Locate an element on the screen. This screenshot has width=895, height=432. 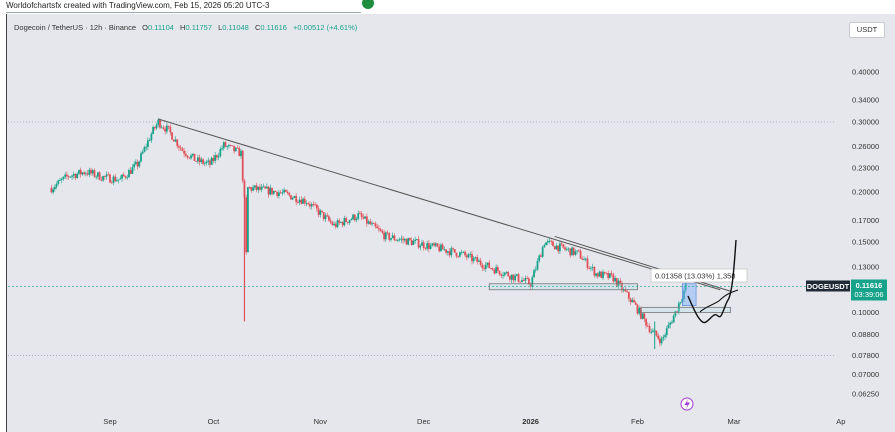
x-tick-label: Ap is located at coordinates (840, 421).